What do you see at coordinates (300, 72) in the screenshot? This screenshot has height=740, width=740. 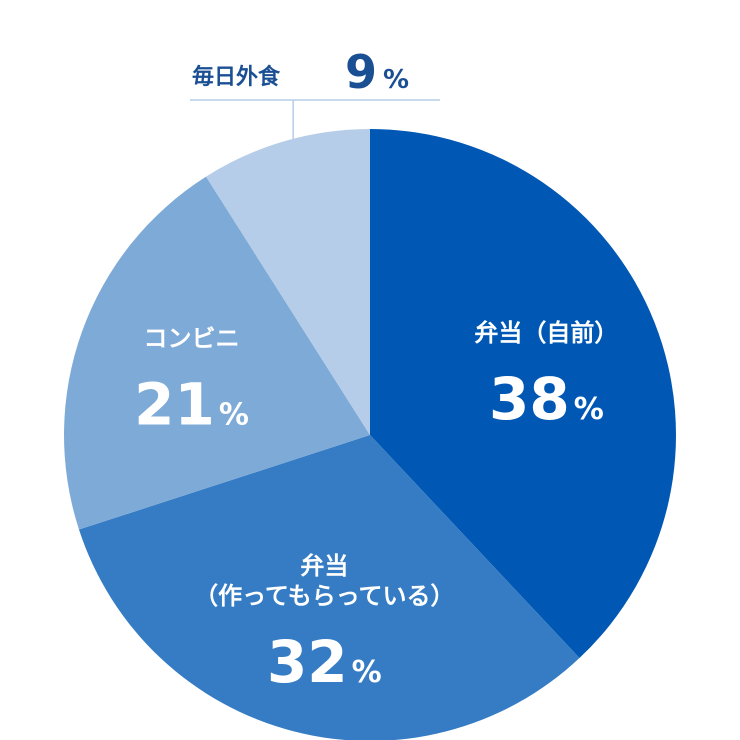 I see `slice-label-4: 毎日外食 9%` at bounding box center [300, 72].